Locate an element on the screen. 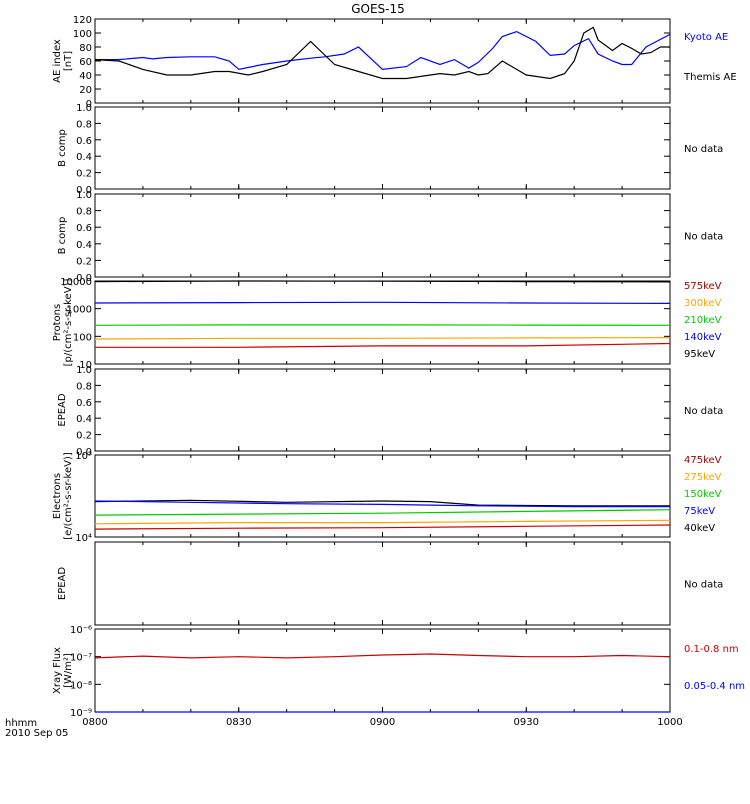  y-tick-label-bcomp1: 0.4 is located at coordinates (84, 157).